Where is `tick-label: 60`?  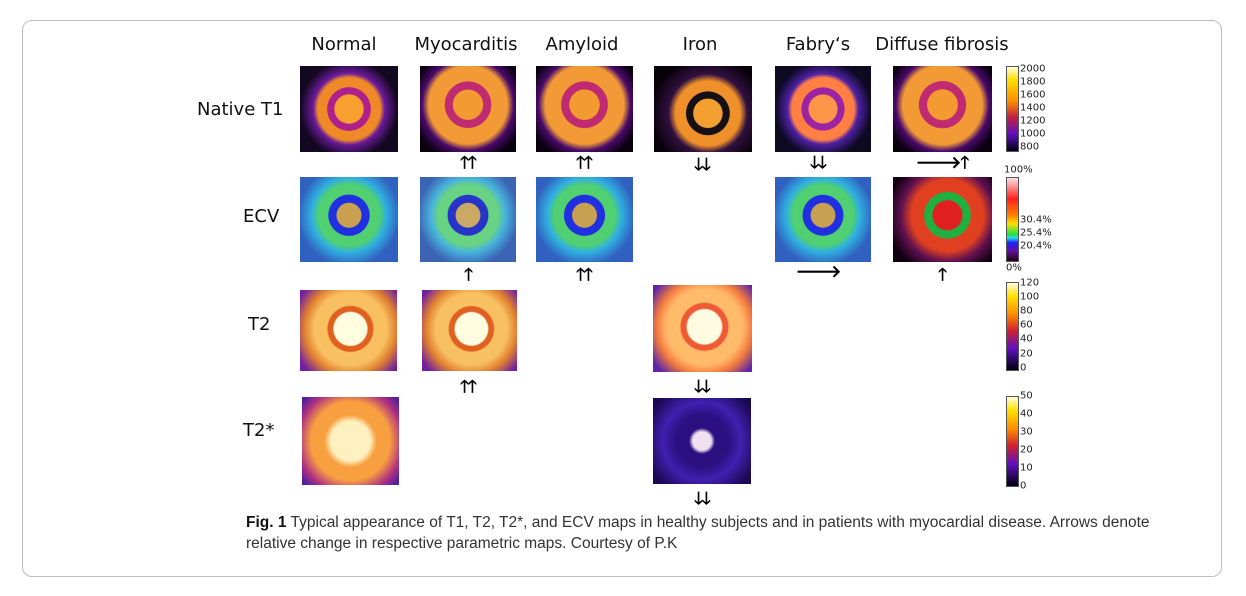 tick-label: 60 is located at coordinates (1026, 325).